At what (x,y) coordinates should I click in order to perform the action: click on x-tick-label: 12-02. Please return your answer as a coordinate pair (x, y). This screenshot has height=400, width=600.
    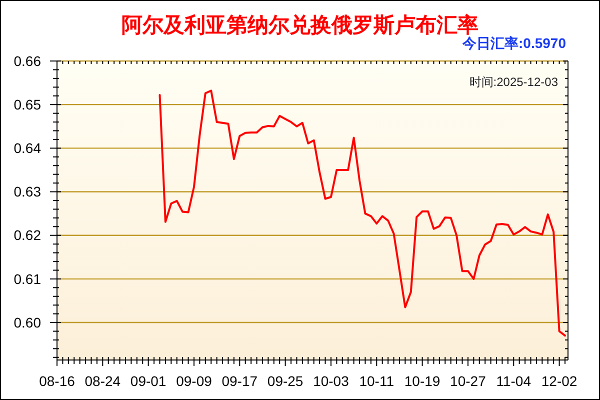
    Looking at the image, I should click on (559, 381).